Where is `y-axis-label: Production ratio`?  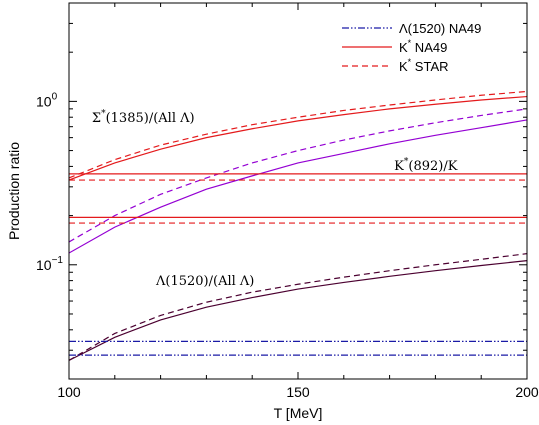 y-axis-label: Production ratio is located at coordinates (14, 191).